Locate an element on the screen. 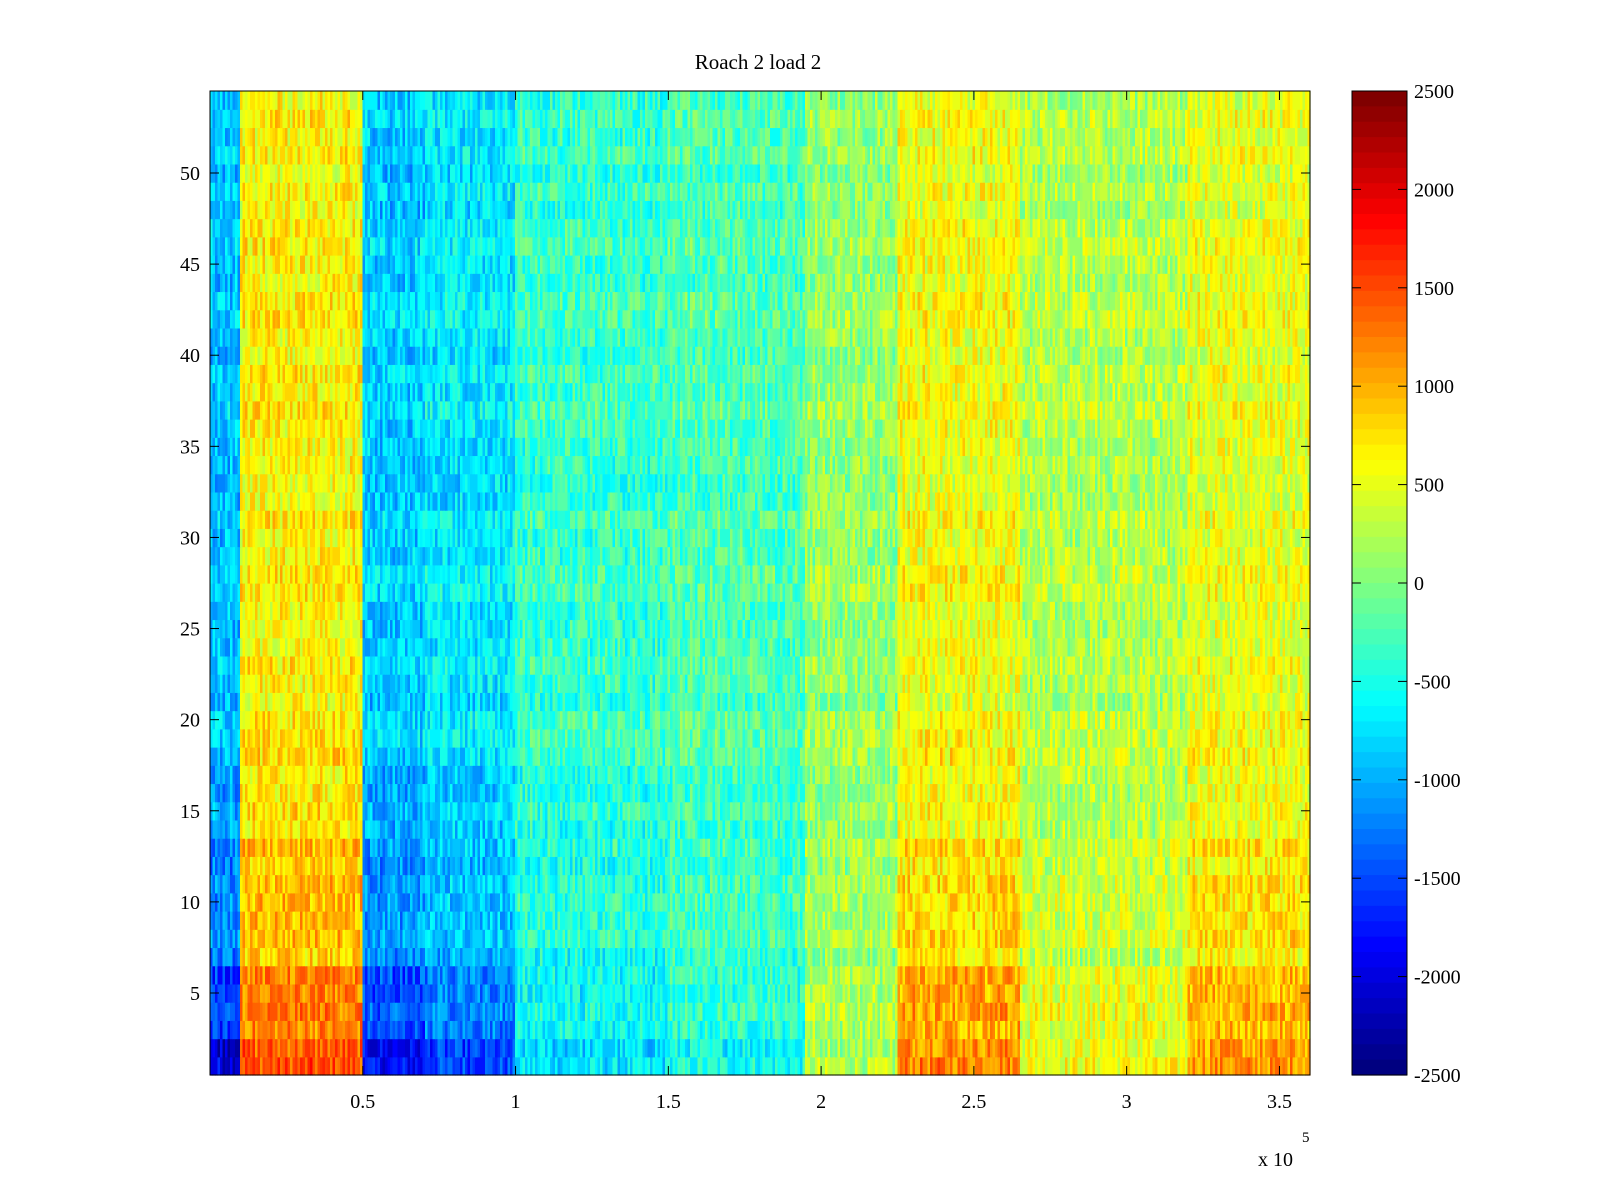 This screenshot has width=1600, height=1200. chart-title: Roach 2 load 2 is located at coordinates (758, 62).